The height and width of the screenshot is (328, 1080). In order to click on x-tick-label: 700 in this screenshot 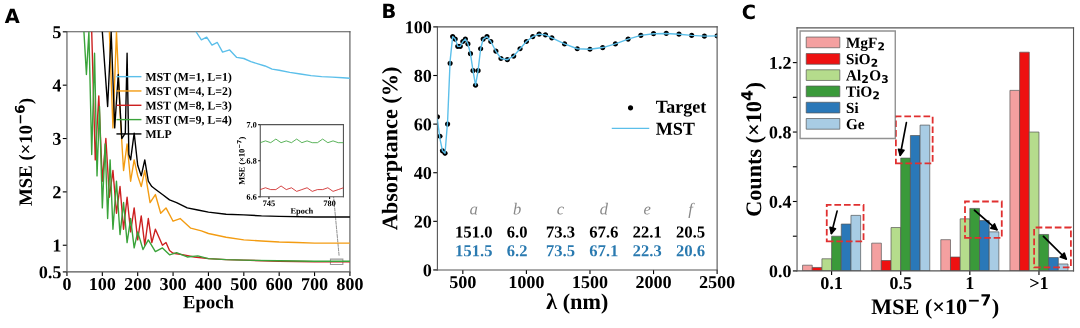, I will do `click(315, 284)`.